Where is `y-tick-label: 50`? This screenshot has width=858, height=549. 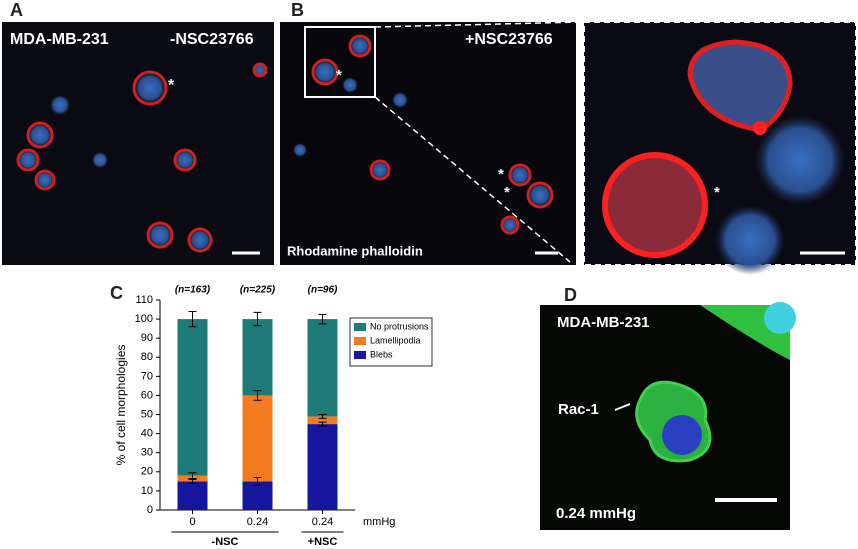
y-tick-label: 50 is located at coordinates (147, 414).